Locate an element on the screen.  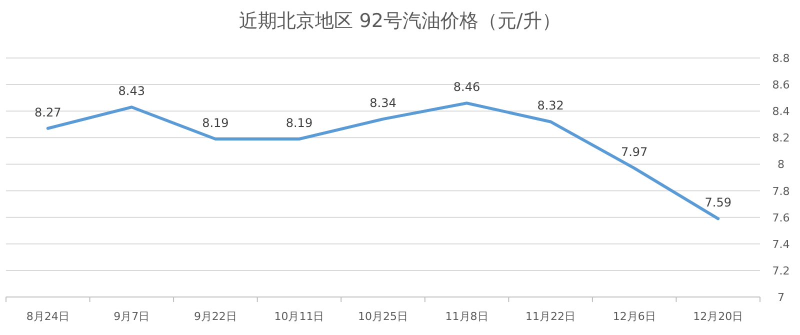
x-tick-label: 12月20日 is located at coordinates (718, 316).